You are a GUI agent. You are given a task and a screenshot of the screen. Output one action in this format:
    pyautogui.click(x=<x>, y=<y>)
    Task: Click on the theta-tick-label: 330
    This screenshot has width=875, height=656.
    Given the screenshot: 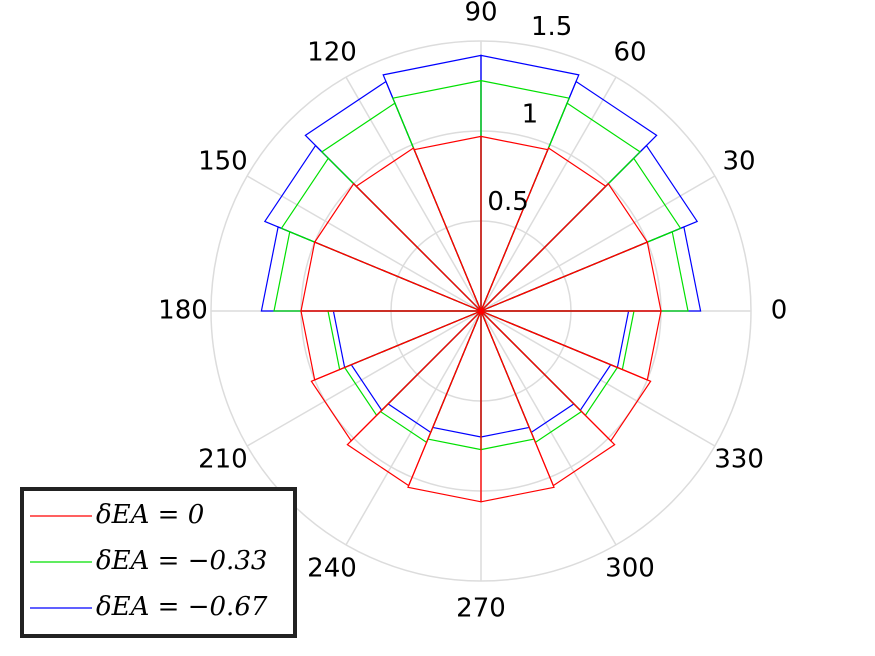 What is the action you would take?
    pyautogui.click(x=739, y=460)
    